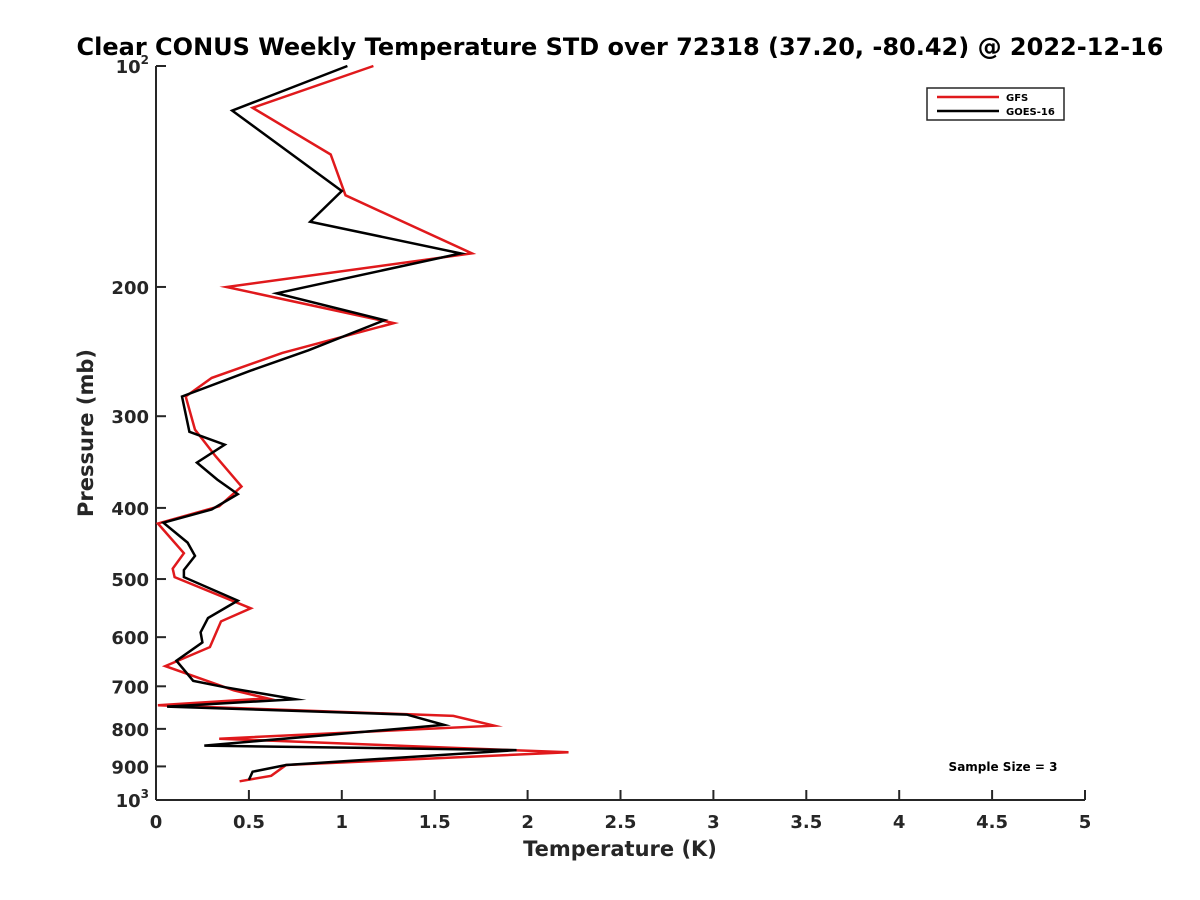 Image resolution: width=1200 pixels, height=900 pixels. What do you see at coordinates (132, 799) in the screenshot?
I see `y-tick-label: 10³` at bounding box center [132, 799].